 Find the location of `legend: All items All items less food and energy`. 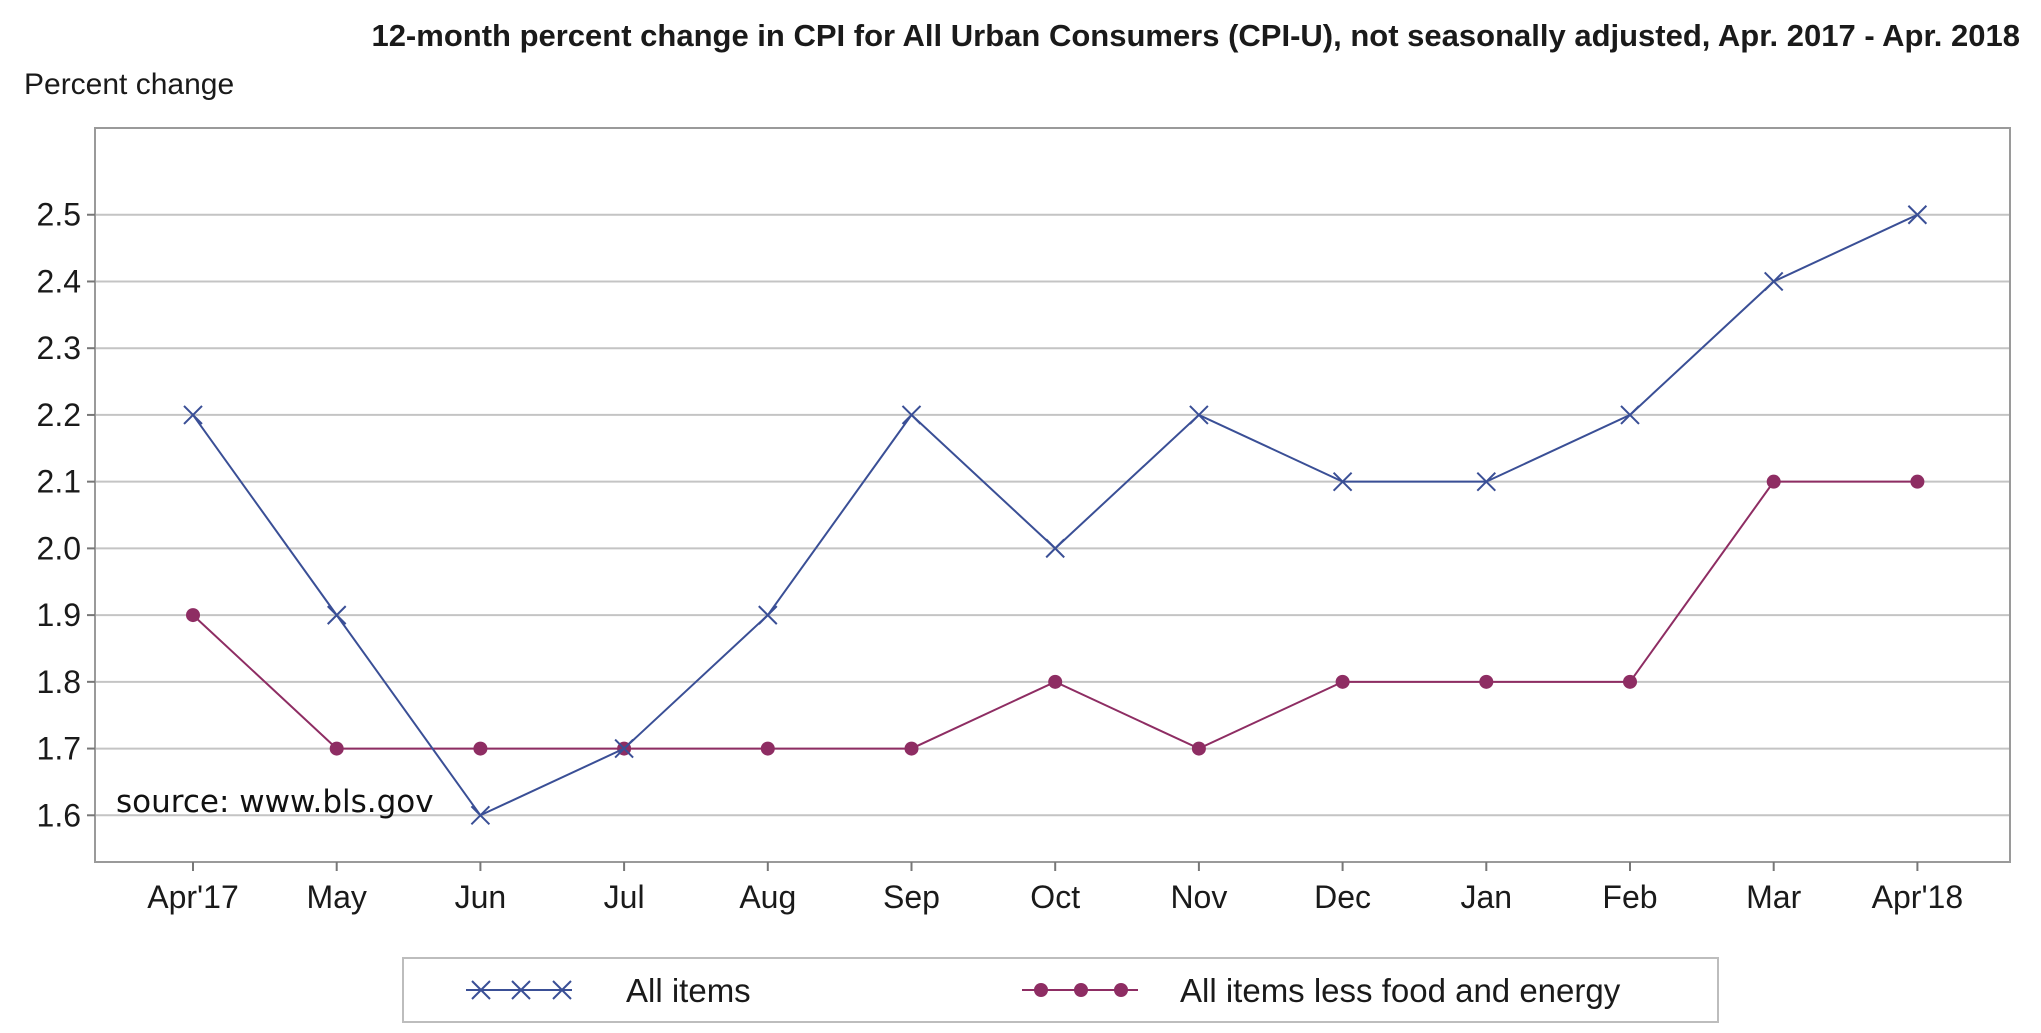

legend: All items All items less food and energy is located at coordinates (1060, 990).